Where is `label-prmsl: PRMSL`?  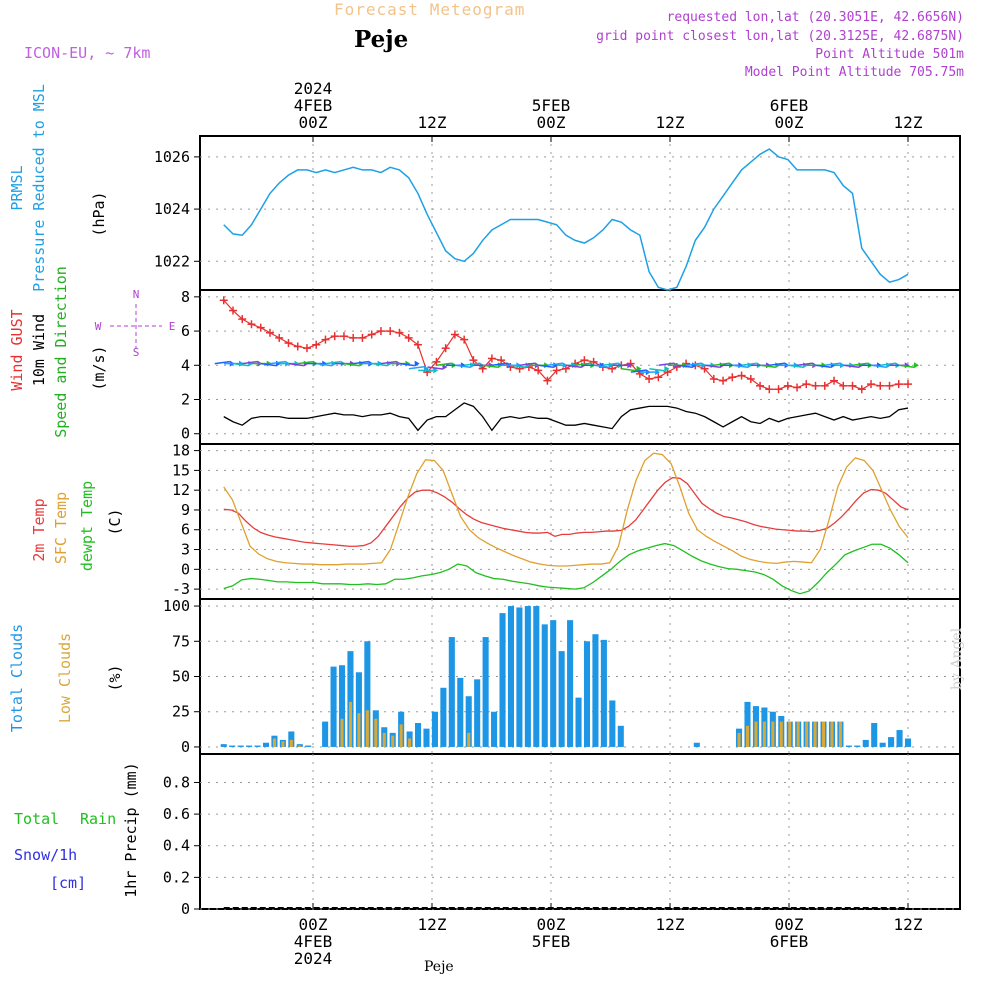
label-prmsl: PRMSL is located at coordinates (17, 187).